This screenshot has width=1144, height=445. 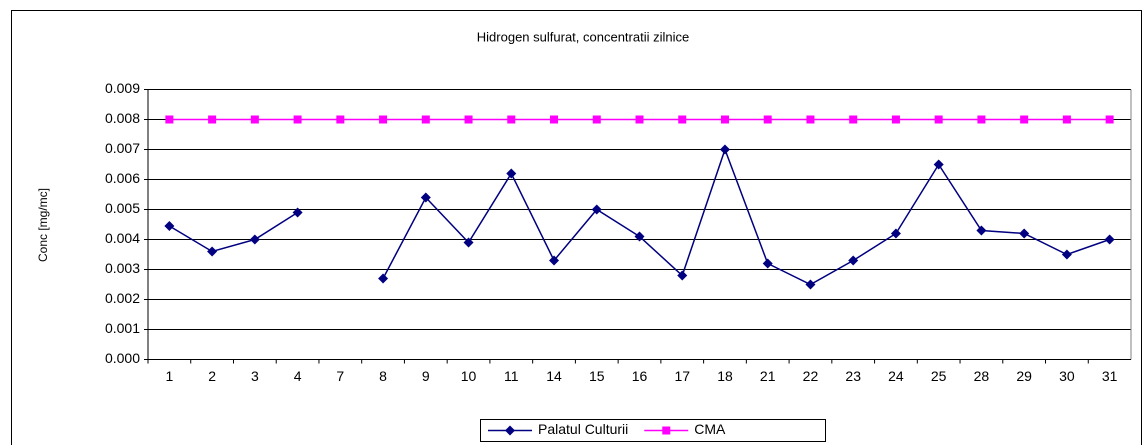 What do you see at coordinates (340, 376) in the screenshot?
I see `x-tick-label: 7` at bounding box center [340, 376].